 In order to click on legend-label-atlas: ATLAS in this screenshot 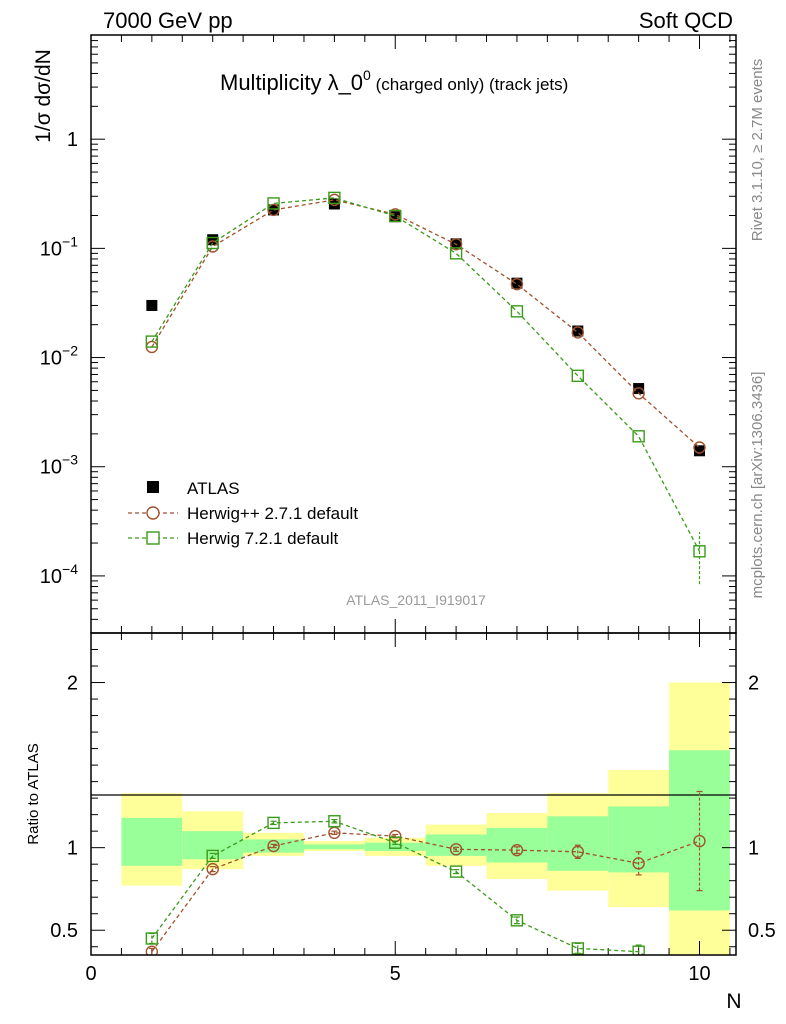, I will do `click(213, 488)`.